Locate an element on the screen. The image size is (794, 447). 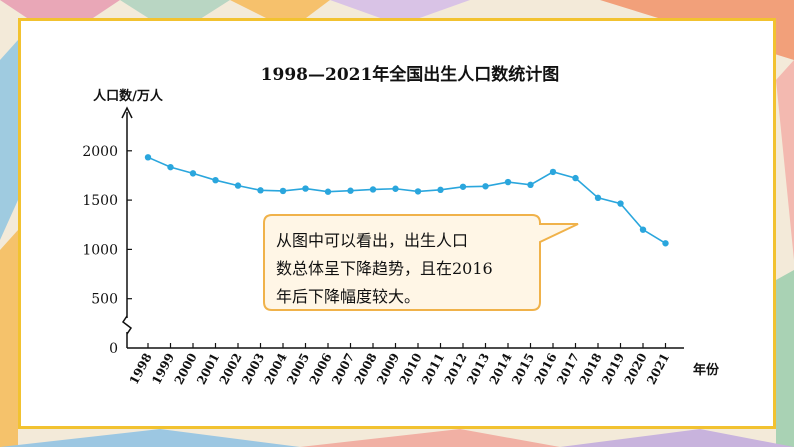
y-tick-label: 1000 is located at coordinates (100, 250).